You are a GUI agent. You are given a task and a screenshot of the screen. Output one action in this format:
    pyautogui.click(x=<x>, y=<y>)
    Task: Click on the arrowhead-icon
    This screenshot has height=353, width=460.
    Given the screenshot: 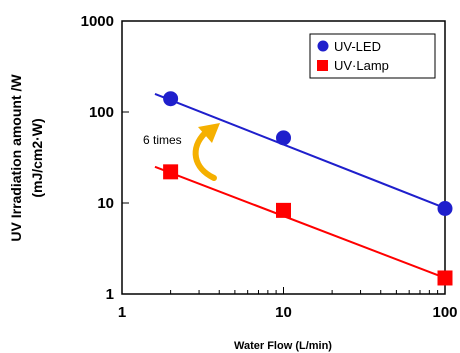 What is the action you would take?
    pyautogui.click(x=209, y=133)
    